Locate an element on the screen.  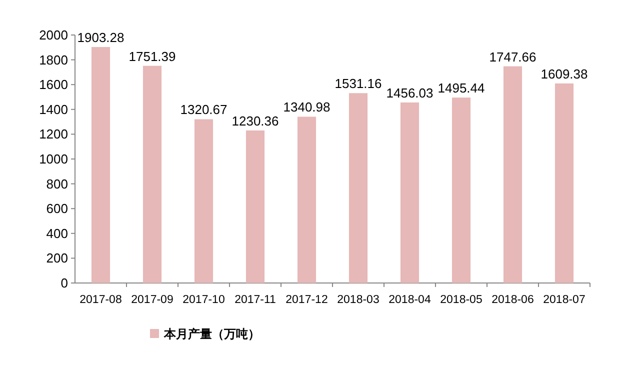
y-tick-label: 1200 is located at coordinates (53, 134).